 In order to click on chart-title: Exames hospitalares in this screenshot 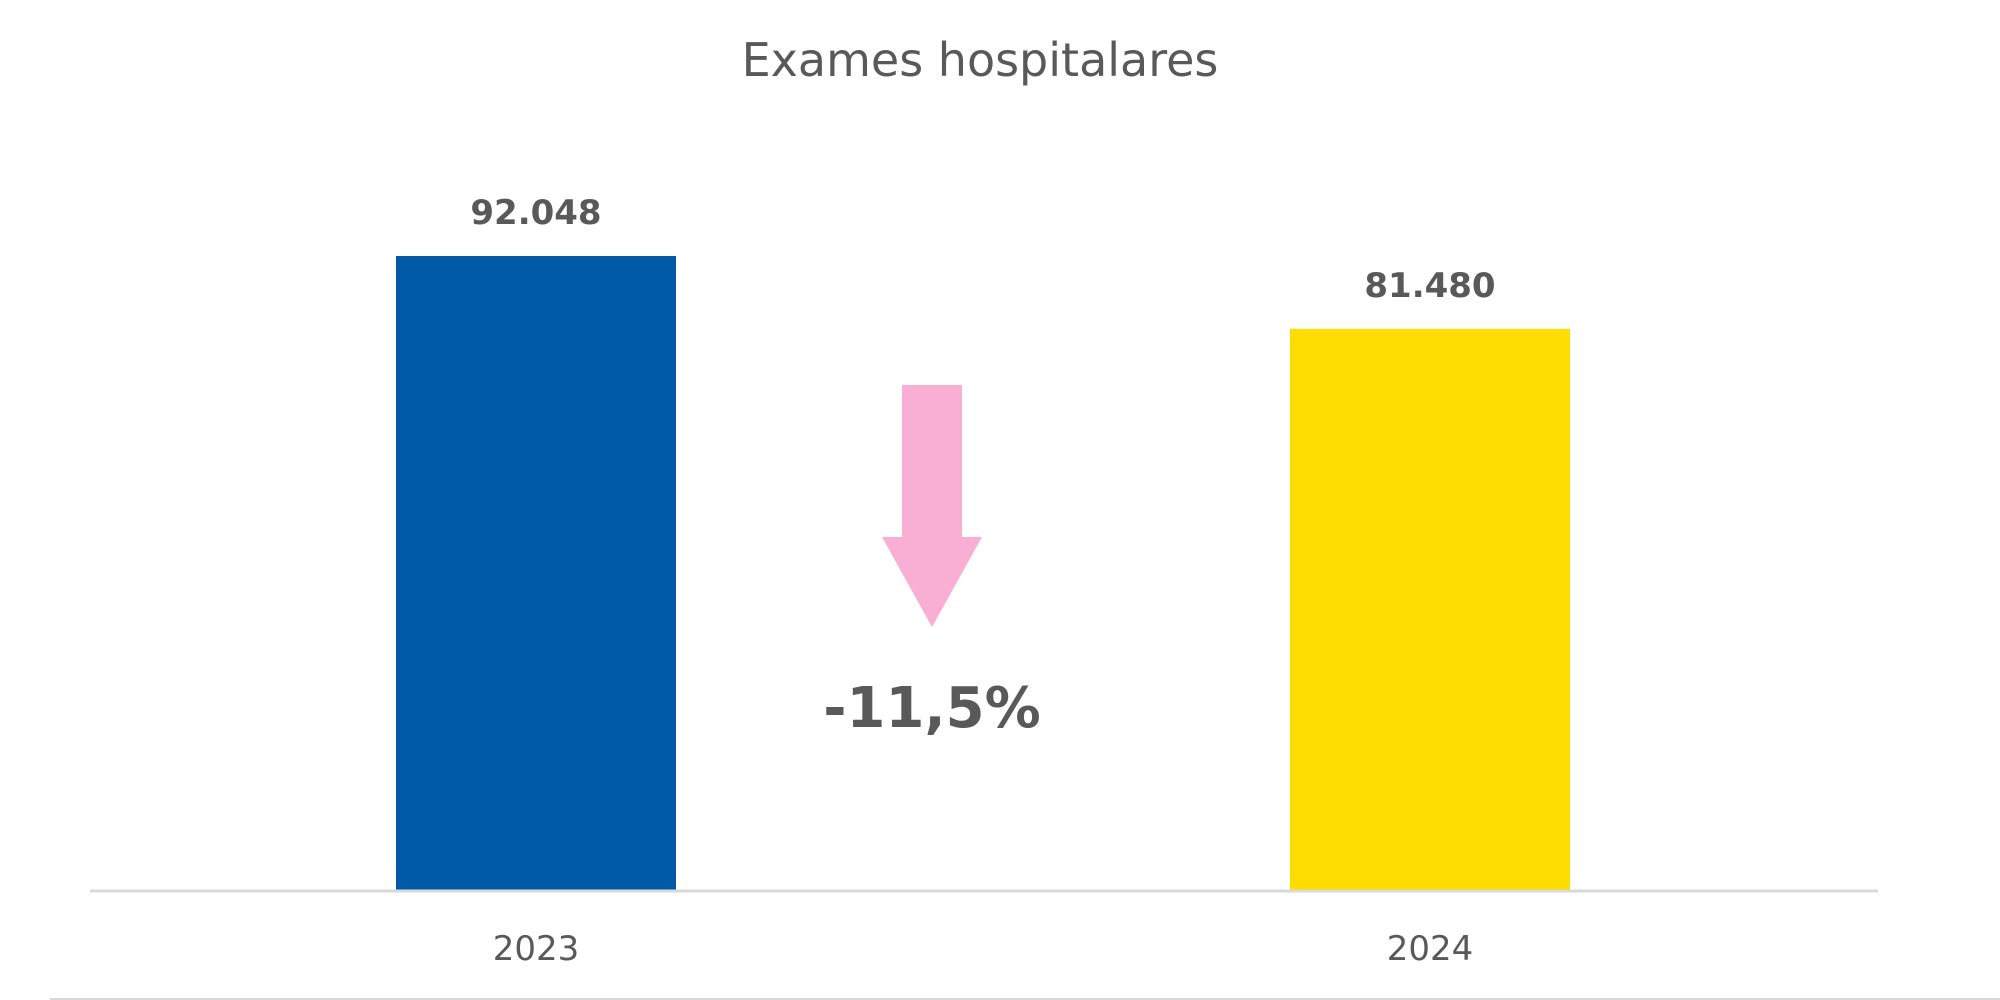, I will do `click(980, 60)`.